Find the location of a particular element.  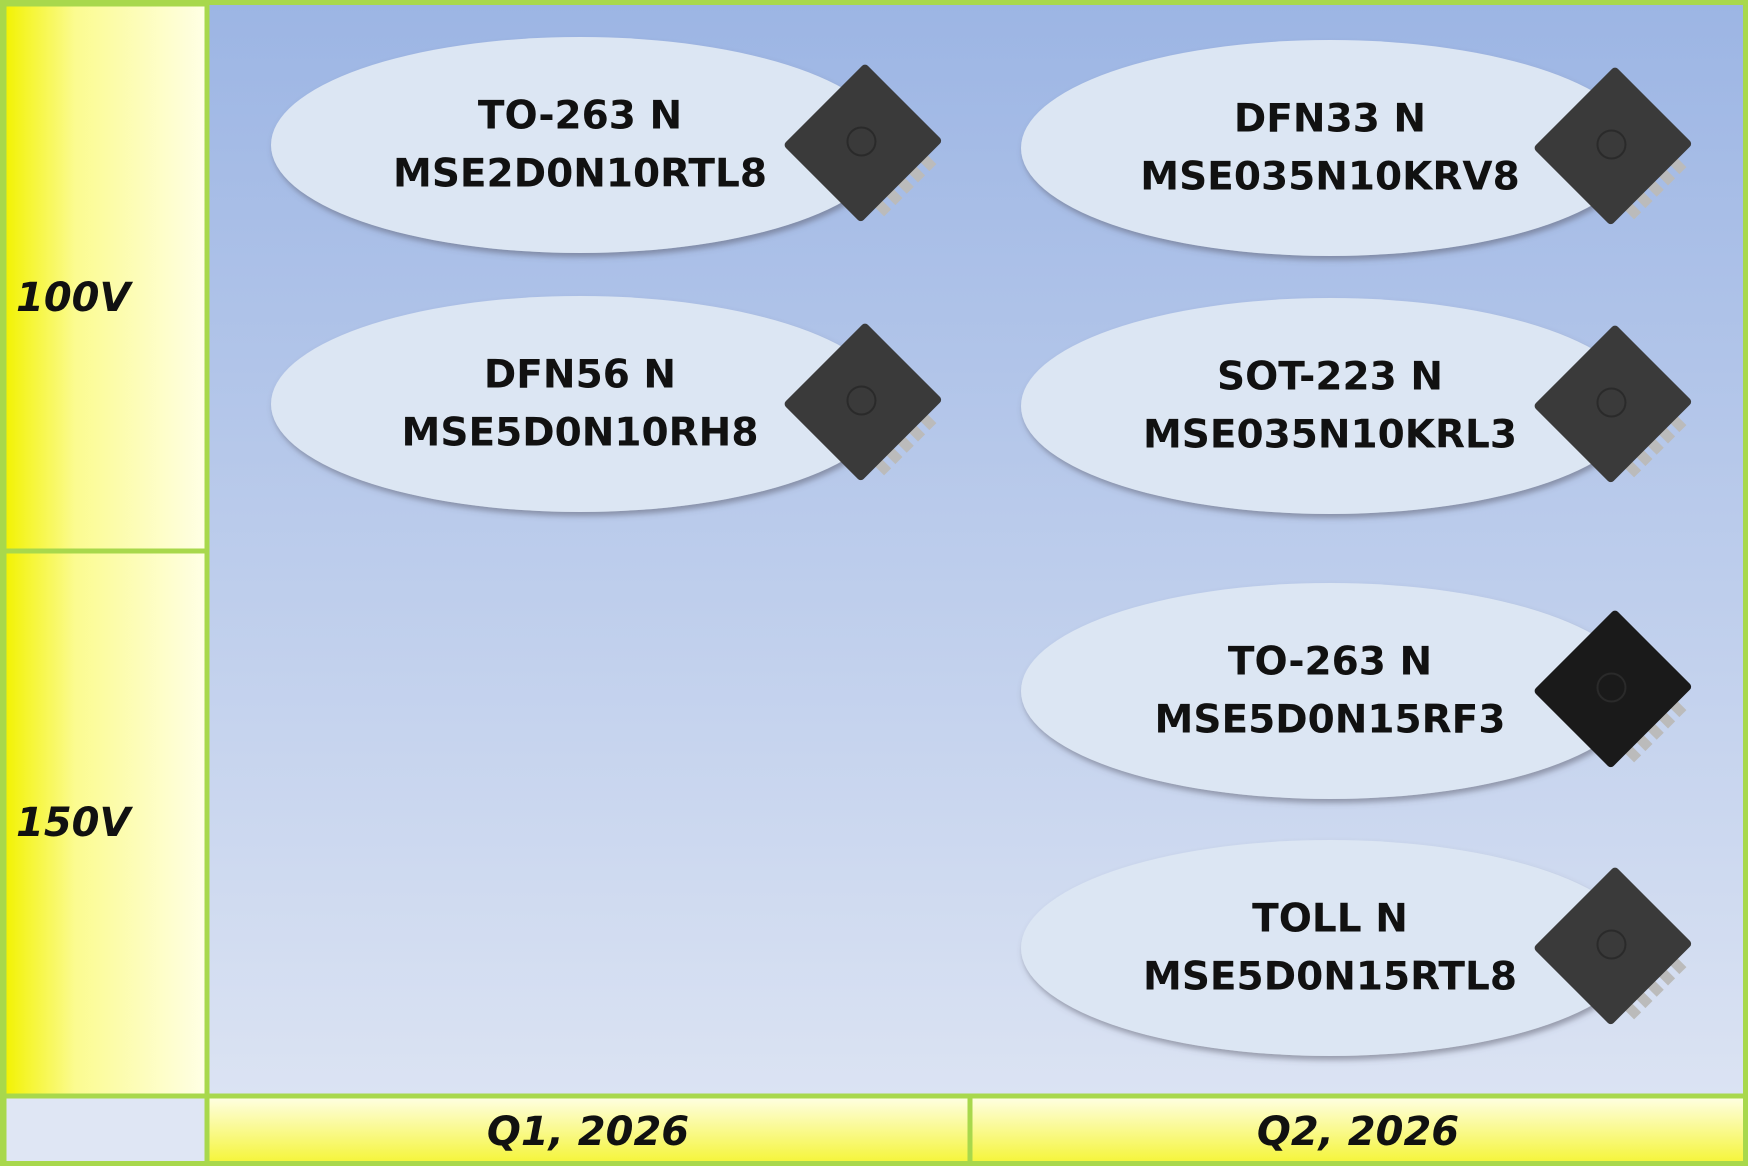

product-item: SOT-223 N MSE035N10KRL3 is located at coordinates (1356, 406).